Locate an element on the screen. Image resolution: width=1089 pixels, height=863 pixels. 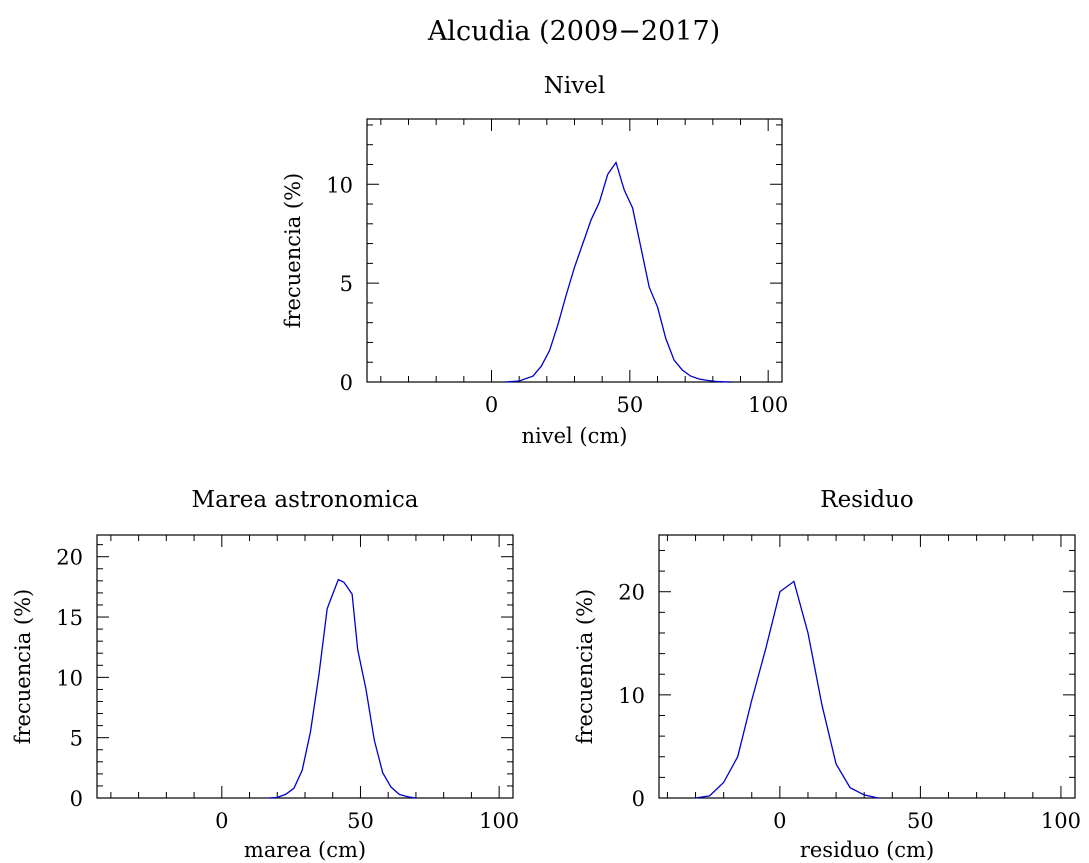
x-axis-label: residuo (cm) is located at coordinates (867, 850).